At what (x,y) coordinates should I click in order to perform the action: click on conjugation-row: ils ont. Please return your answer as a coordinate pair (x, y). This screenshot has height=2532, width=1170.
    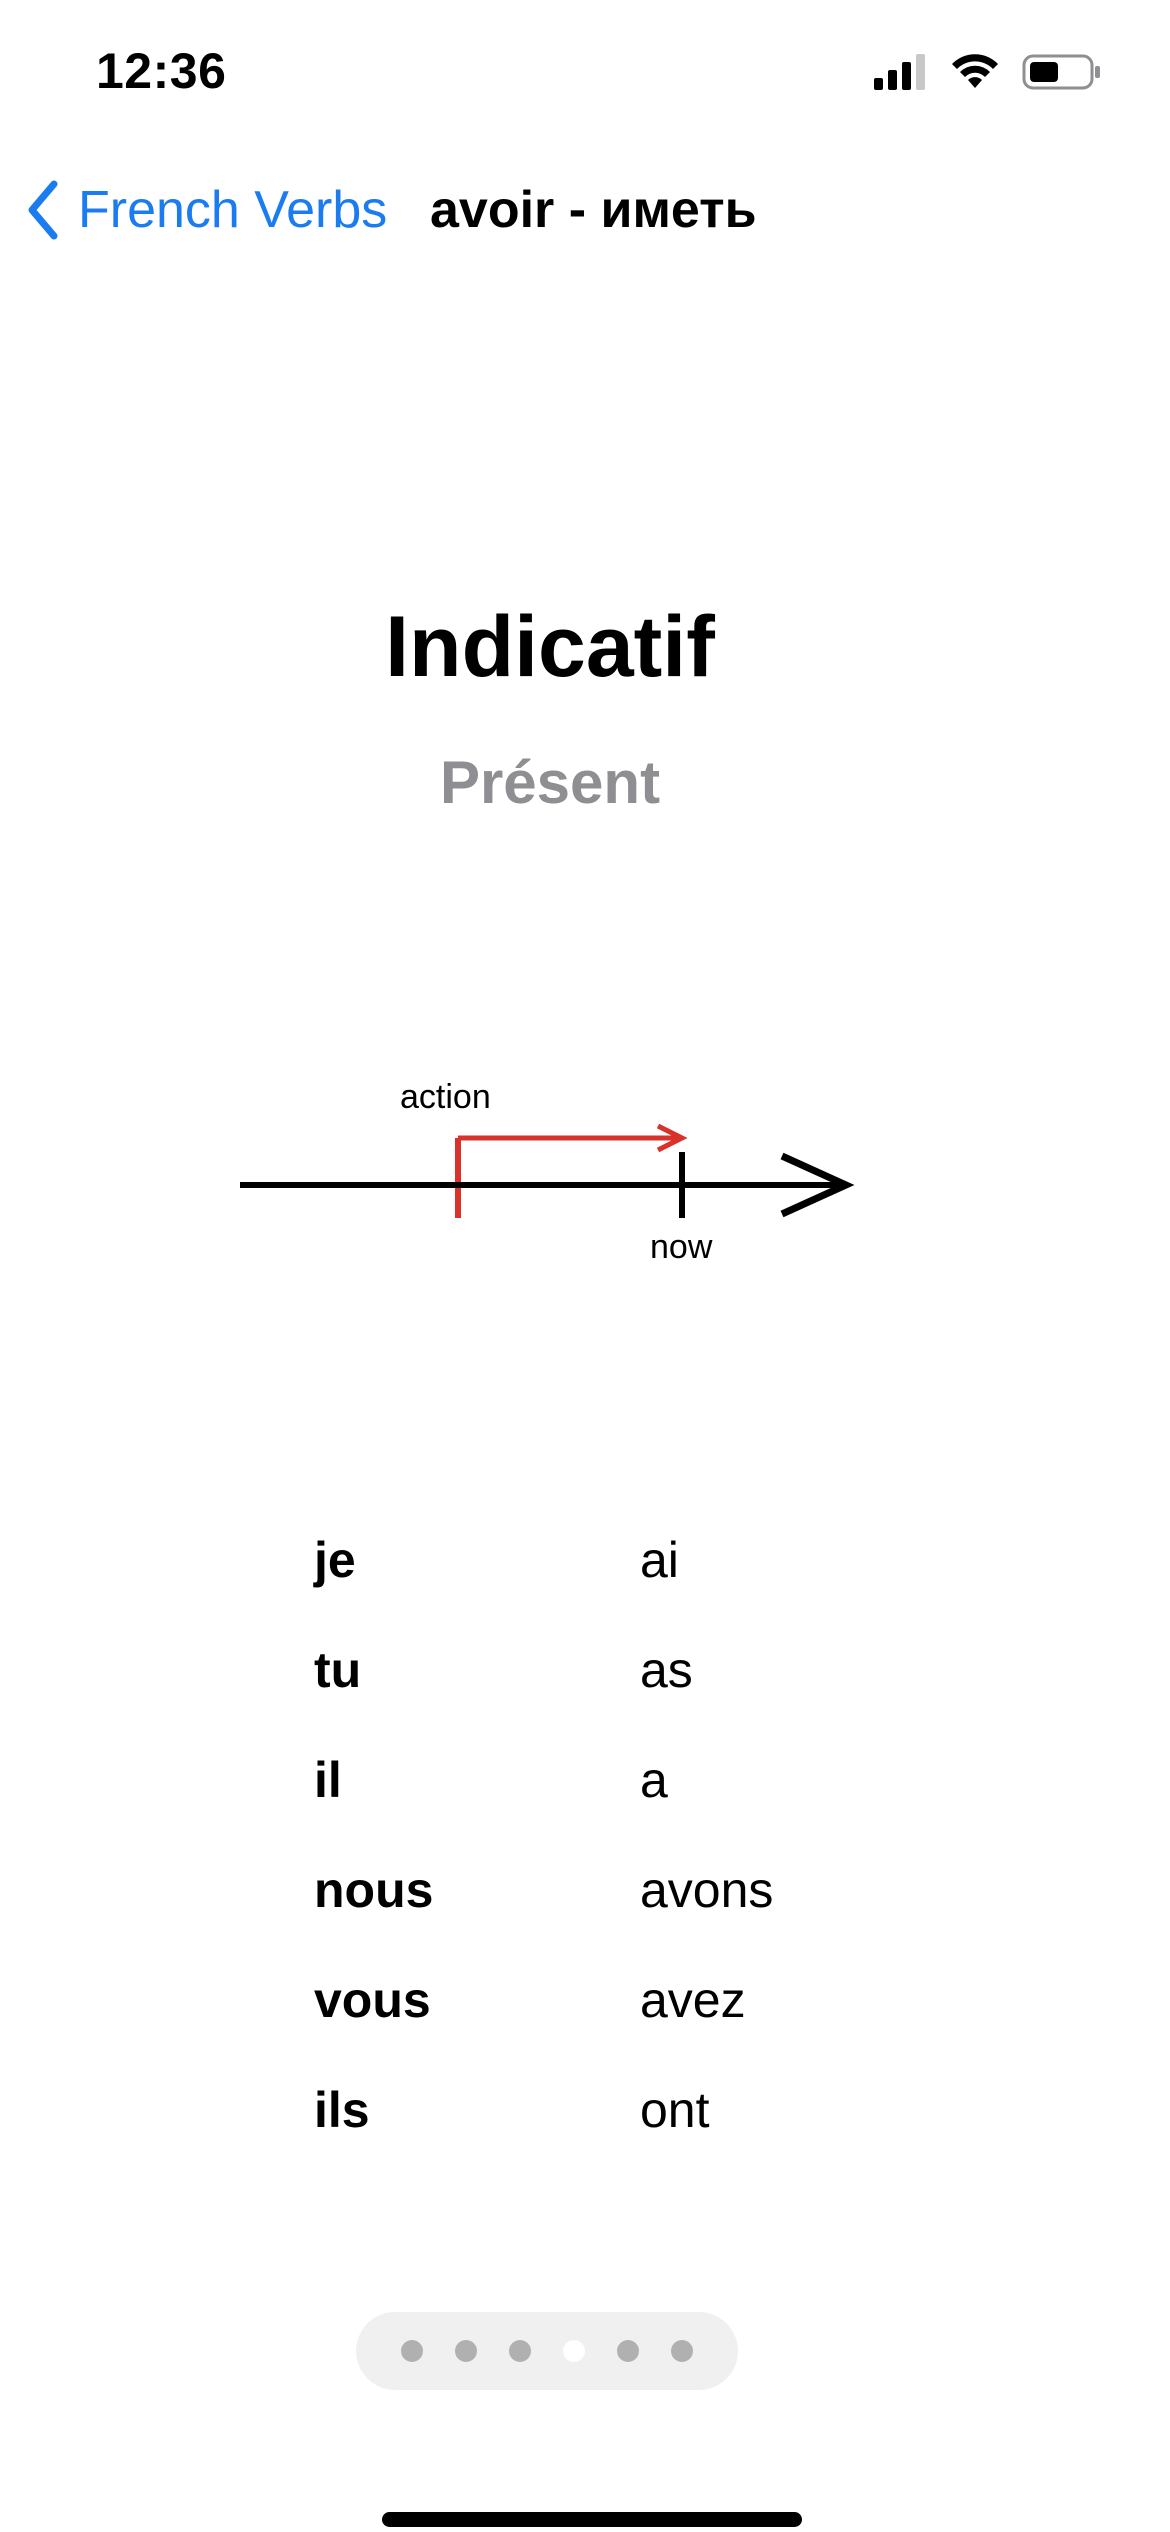
    Looking at the image, I should click on (664, 2110).